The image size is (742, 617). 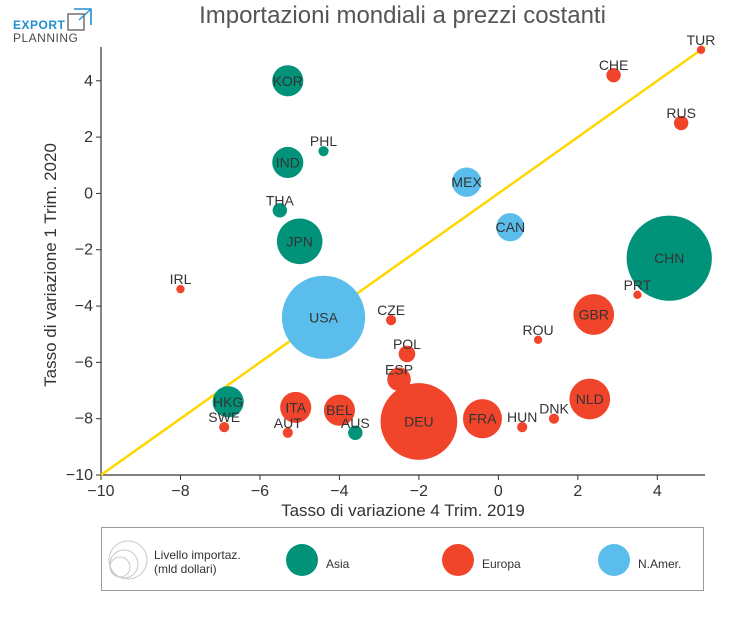 What do you see at coordinates (355, 432) in the screenshot?
I see `bubble-aus` at bounding box center [355, 432].